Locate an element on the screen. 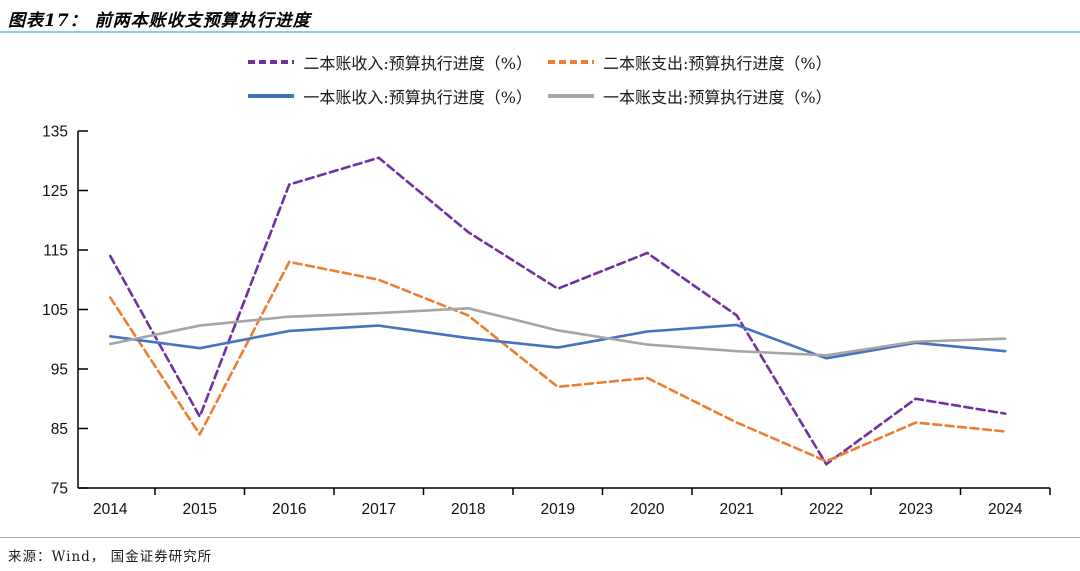 This screenshot has height=571, width=1080. legend-row-2: 一本账收入:预算执行进度（%） 一本账支出:预算执行进度（%） is located at coordinates (540, 96).